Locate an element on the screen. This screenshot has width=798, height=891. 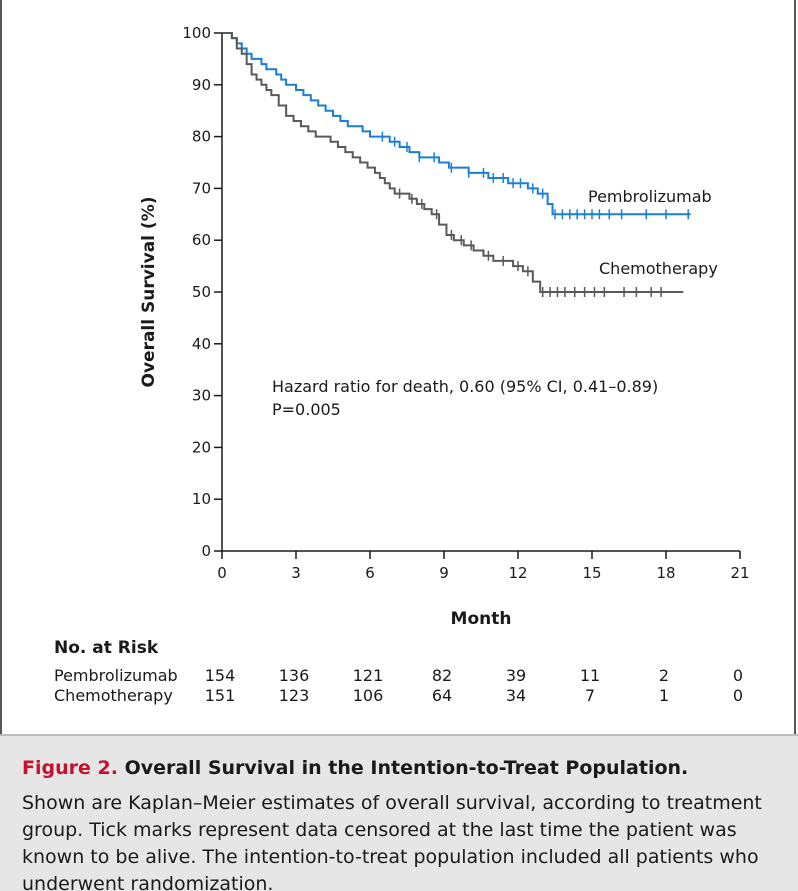
y-tick-label: 100 is located at coordinates (196, 33).